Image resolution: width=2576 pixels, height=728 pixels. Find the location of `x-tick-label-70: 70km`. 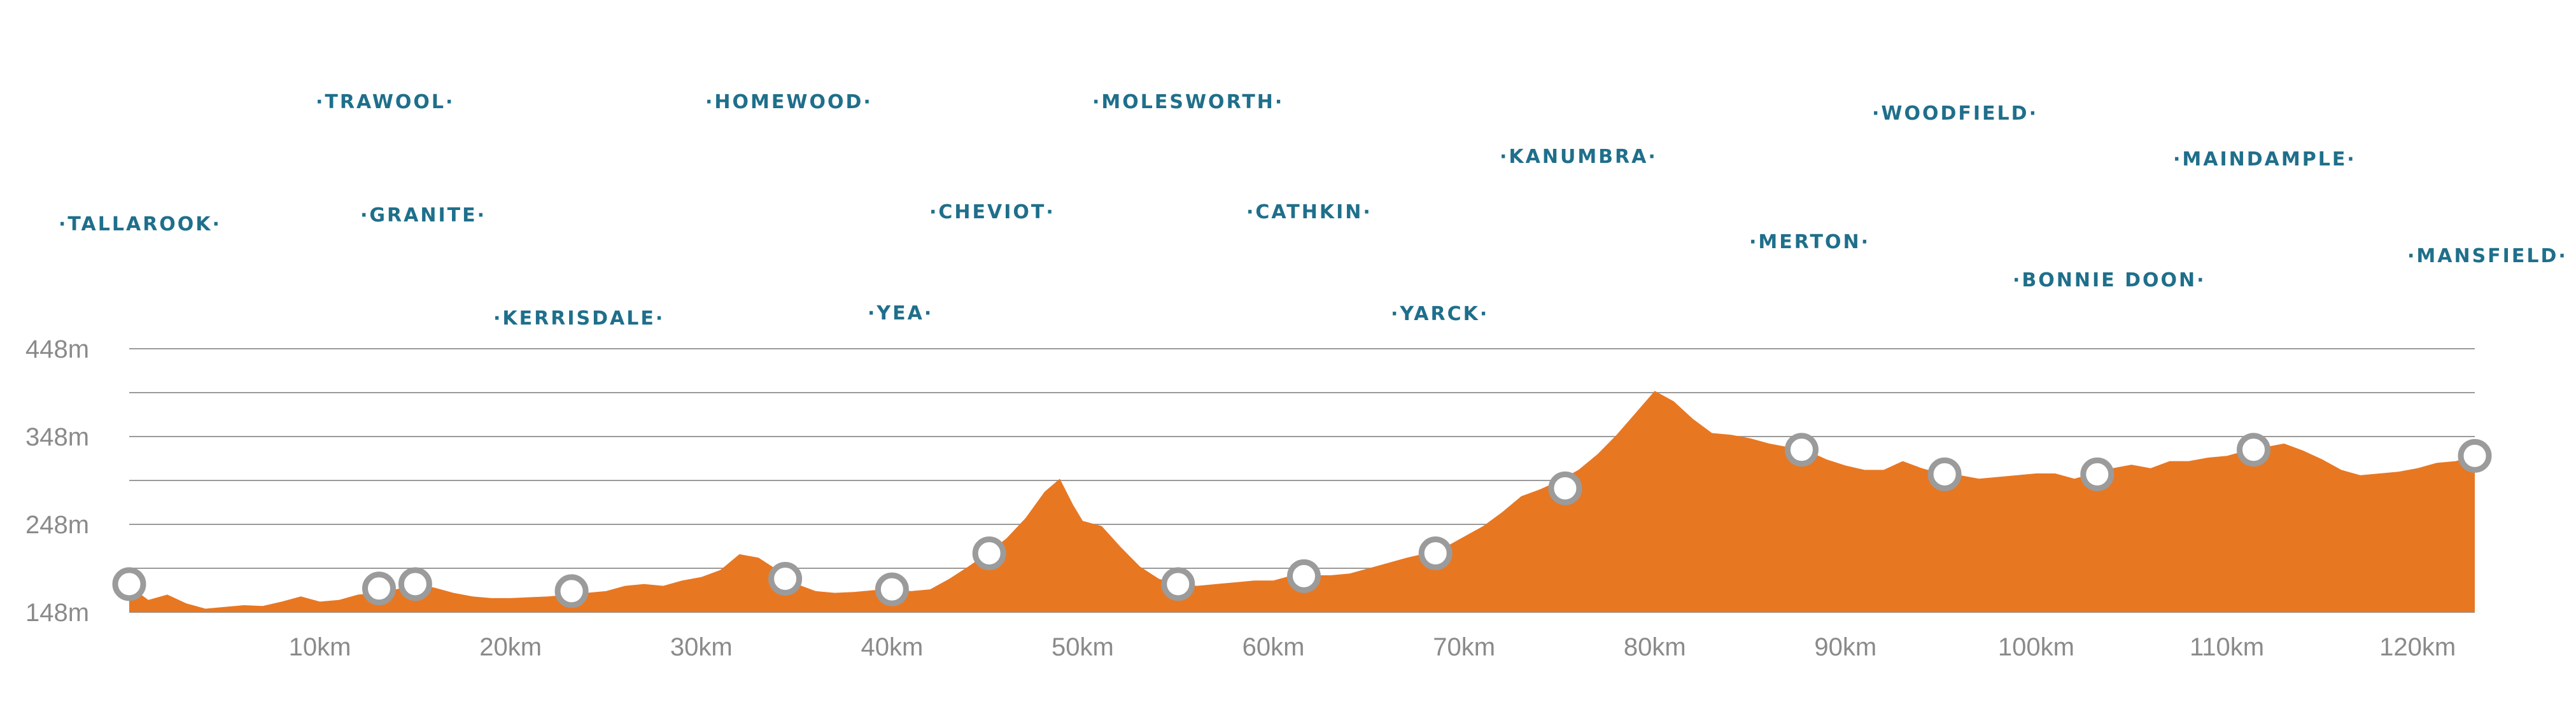

x-tick-label-70: 70km is located at coordinates (1464, 647).